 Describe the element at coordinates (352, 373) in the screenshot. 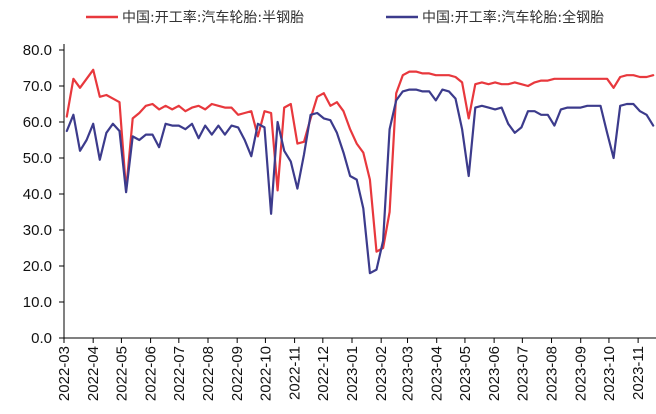

I see `x-tick-label: 2023-01` at that location.